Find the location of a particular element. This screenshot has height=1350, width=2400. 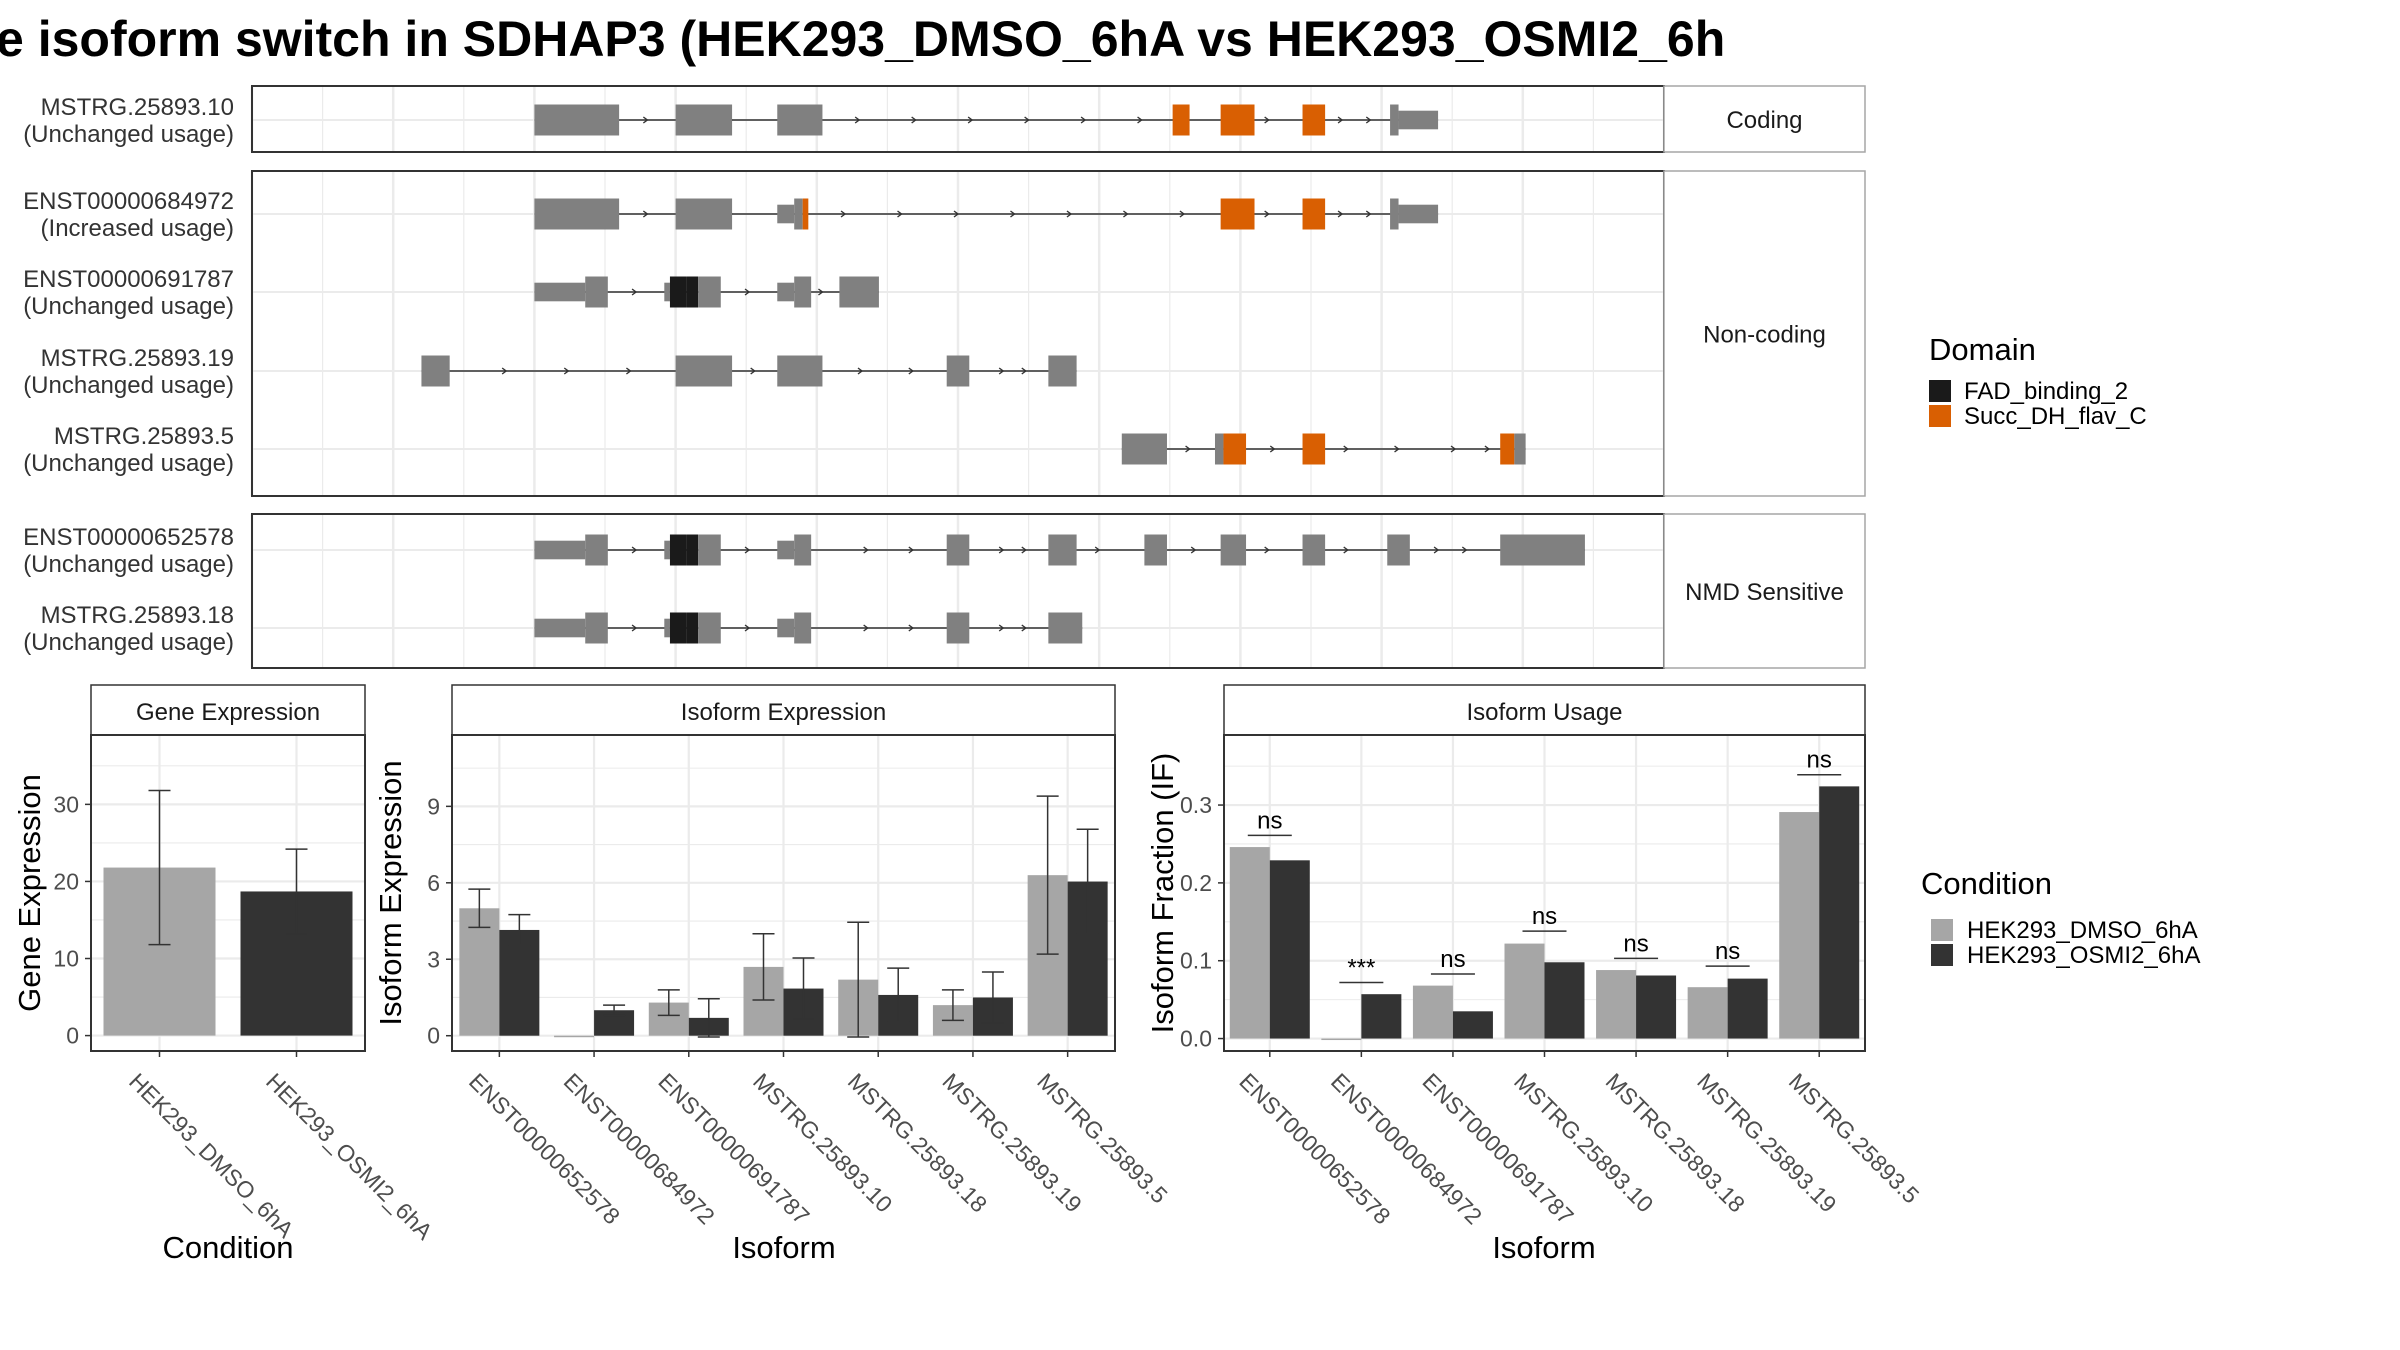

transcript-name: MSTRG.25893.10 is located at coordinates (137, 107).